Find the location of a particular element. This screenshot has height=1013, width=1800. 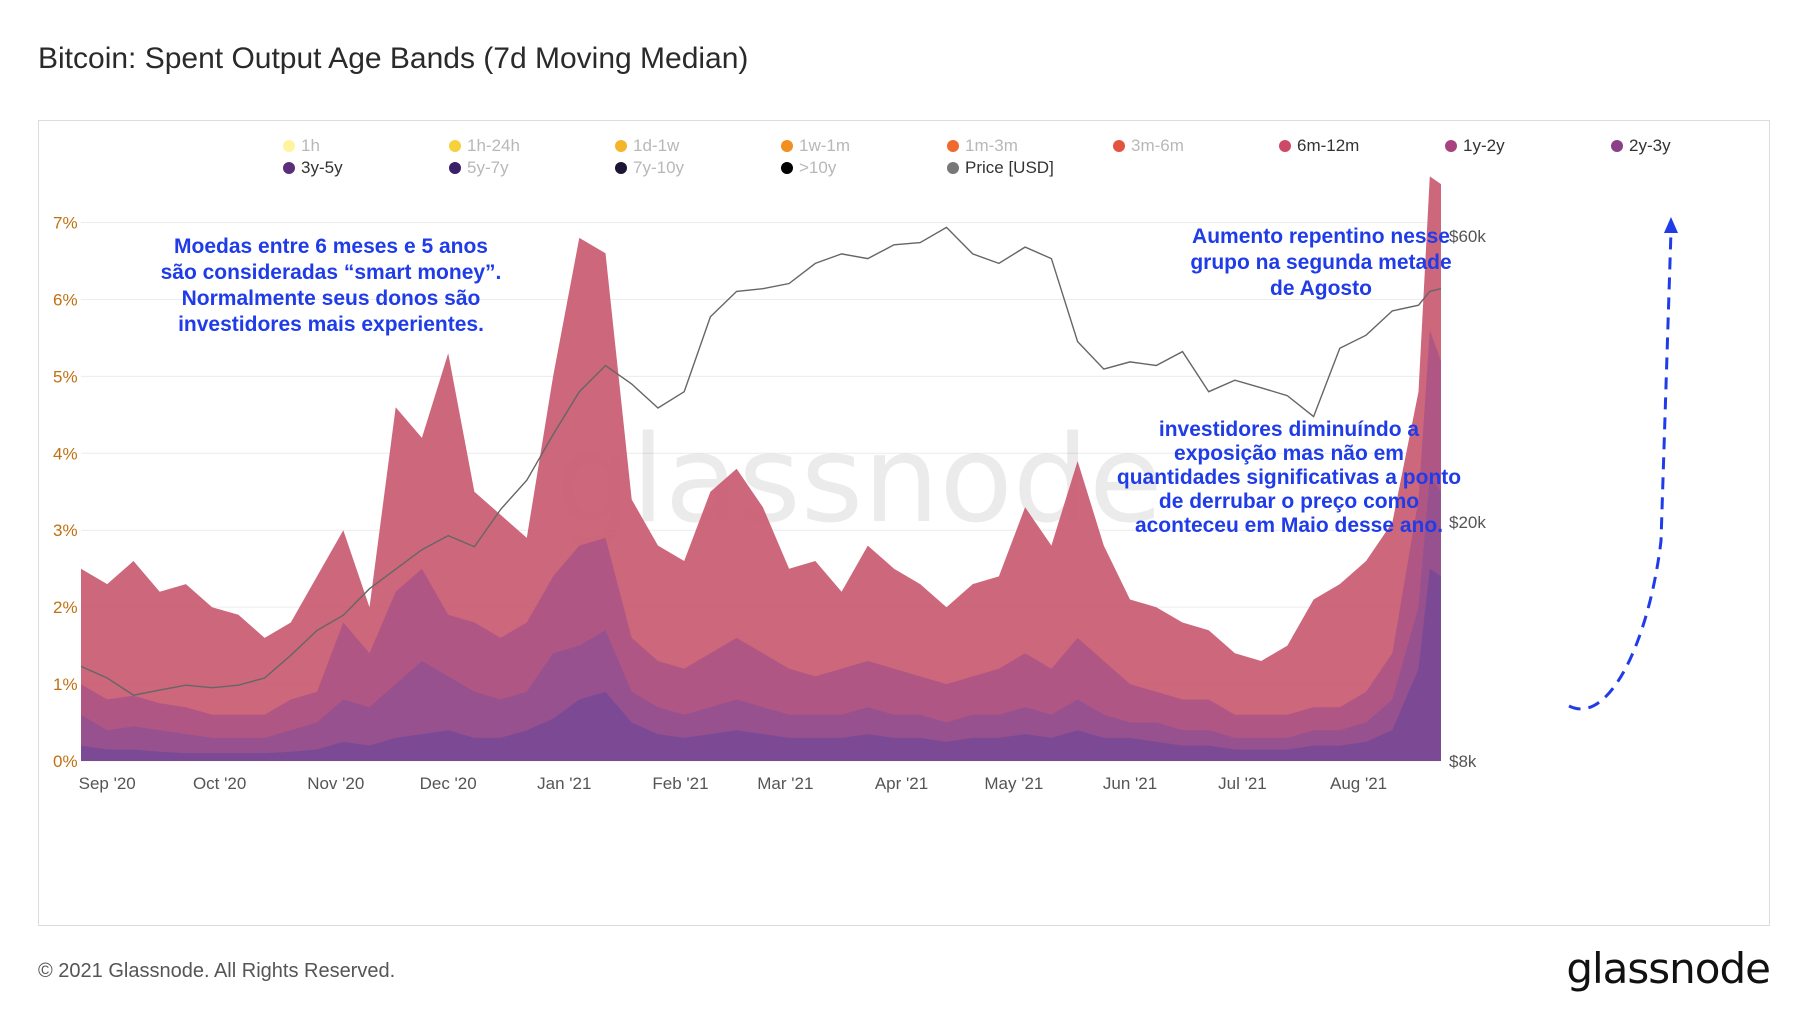

annotation-line: investidores mais experientes. is located at coordinates (331, 324).